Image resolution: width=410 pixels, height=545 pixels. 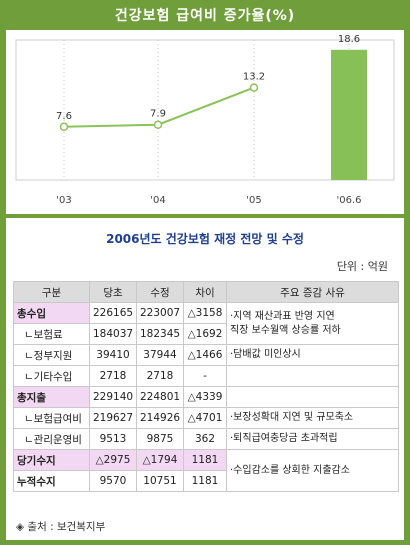 I want to click on original-value: 219627, so click(x=113, y=418).